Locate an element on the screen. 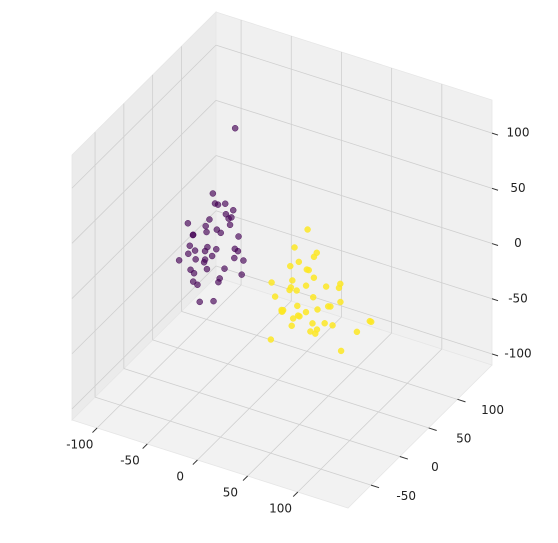 Image resolution: width=558 pixels, height=543 pixels. z-tick-label: 0 is located at coordinates (518, 243).